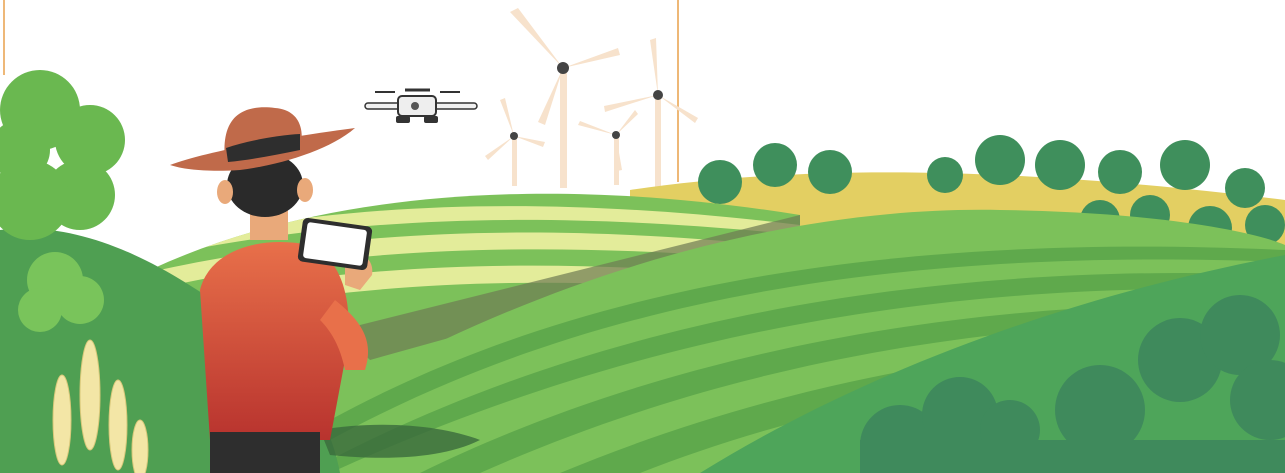  Describe the element at coordinates (61, 292) in the screenshot. I see `left-bush` at that location.